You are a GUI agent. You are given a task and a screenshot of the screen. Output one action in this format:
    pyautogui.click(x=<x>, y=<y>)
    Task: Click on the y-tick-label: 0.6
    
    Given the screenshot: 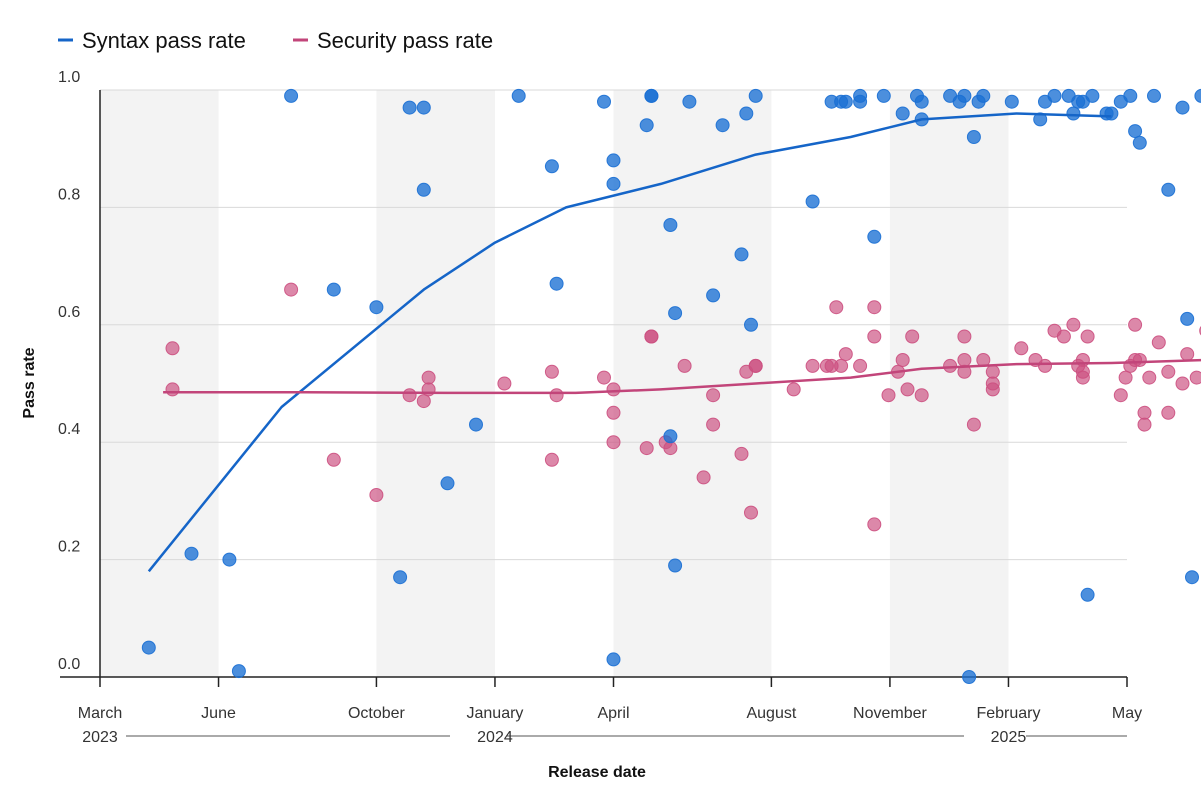 What is the action you would take?
    pyautogui.click(x=69, y=312)
    